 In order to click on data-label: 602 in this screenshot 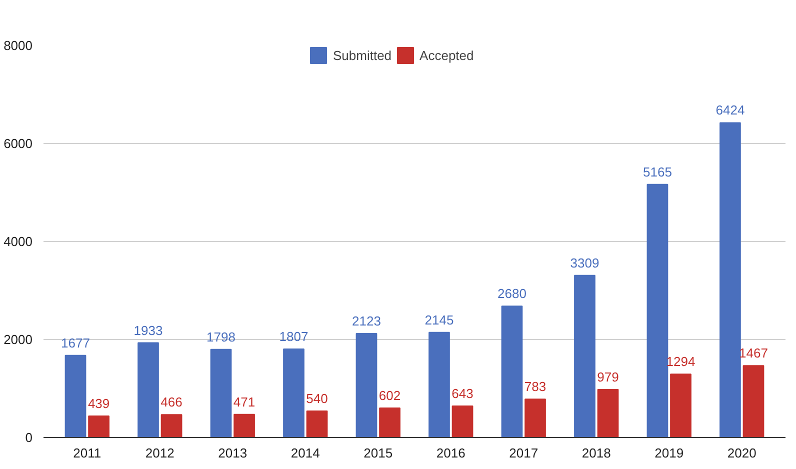, I will do `click(389, 395)`.